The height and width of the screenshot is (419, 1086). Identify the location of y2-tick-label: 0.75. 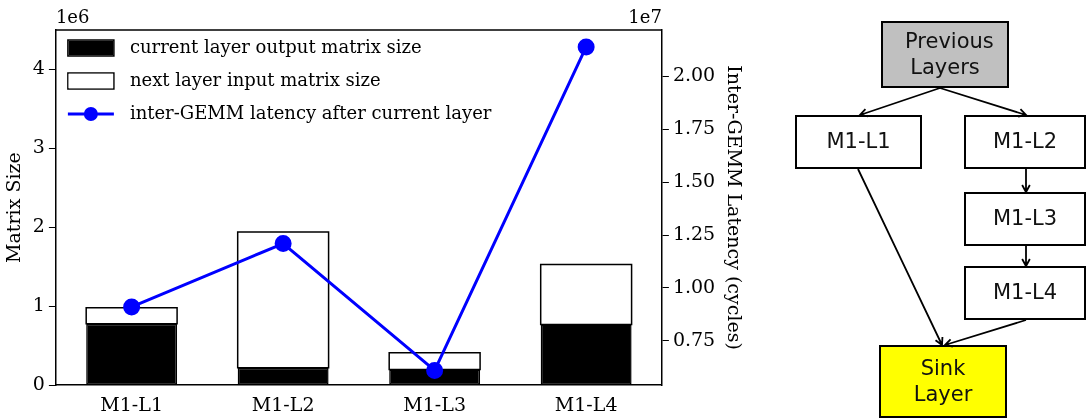
(694, 338).